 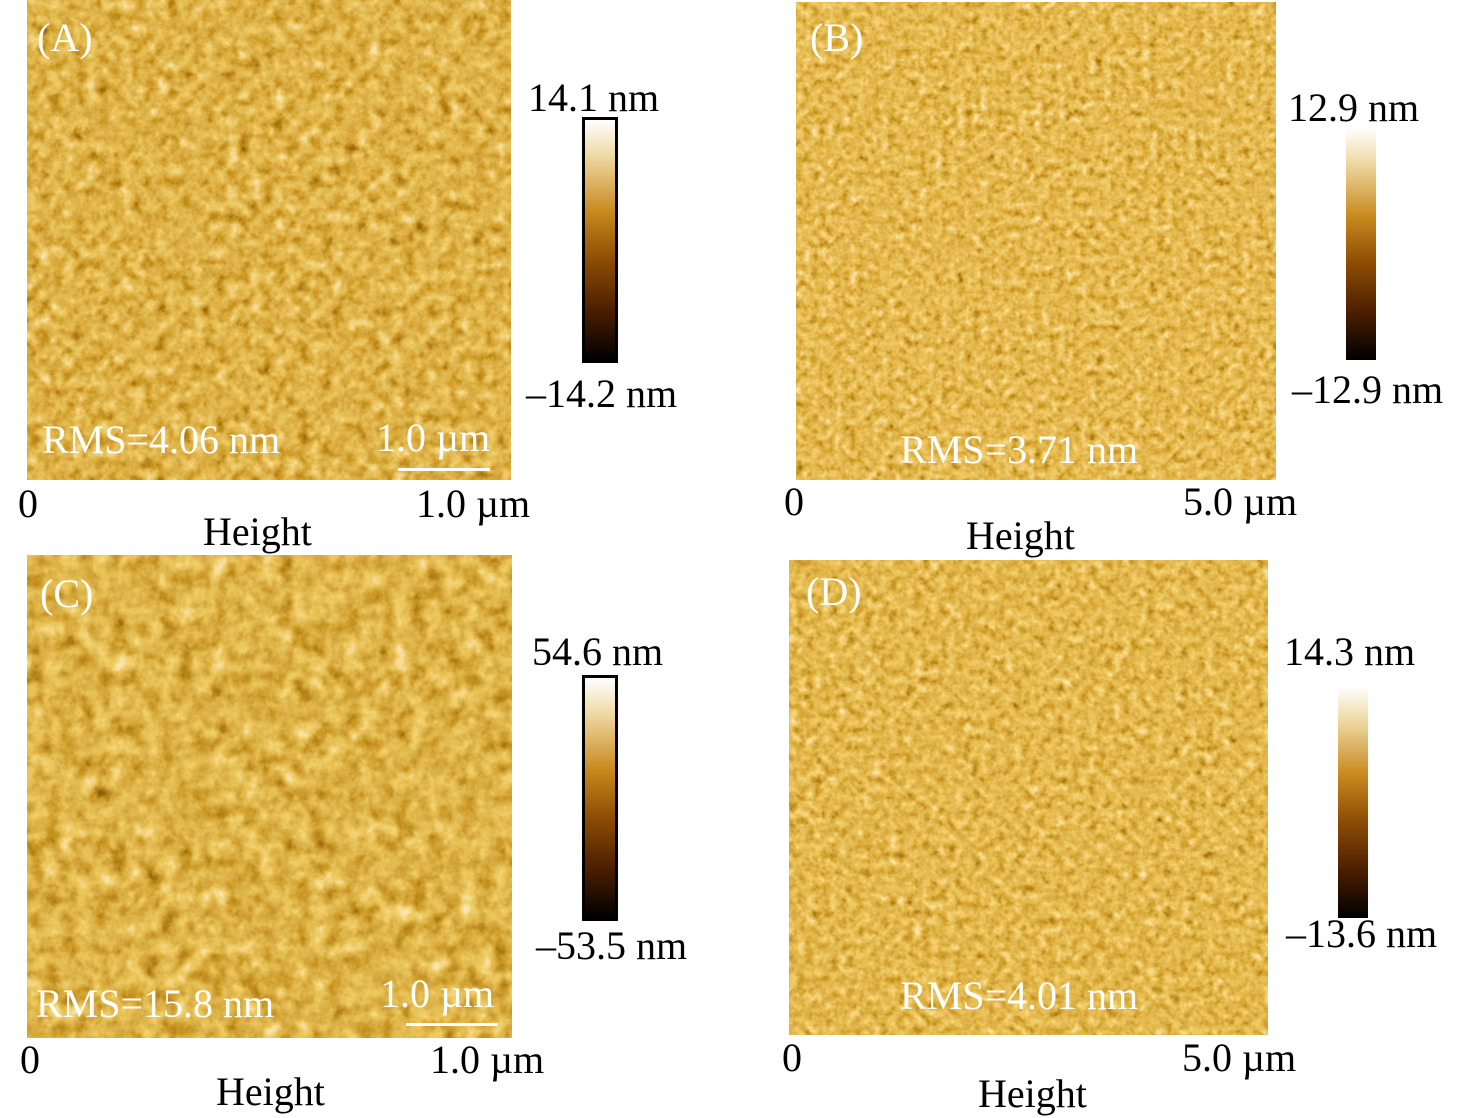 What do you see at coordinates (1362, 933) in the screenshot?
I see `colorbar-min-d: –13.6 nm` at bounding box center [1362, 933].